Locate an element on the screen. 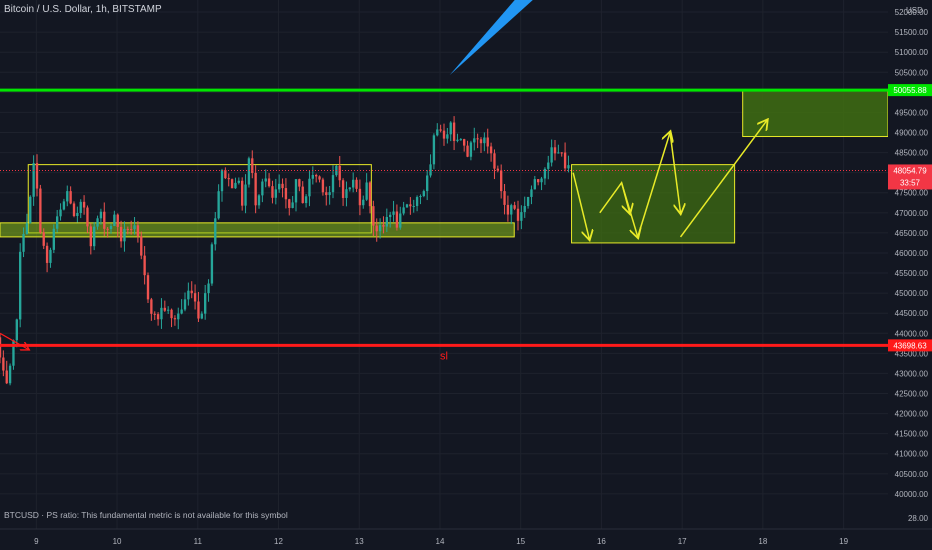 Image resolution: width=932 pixels, height=550 pixels. range-zone is located at coordinates (653, 204).